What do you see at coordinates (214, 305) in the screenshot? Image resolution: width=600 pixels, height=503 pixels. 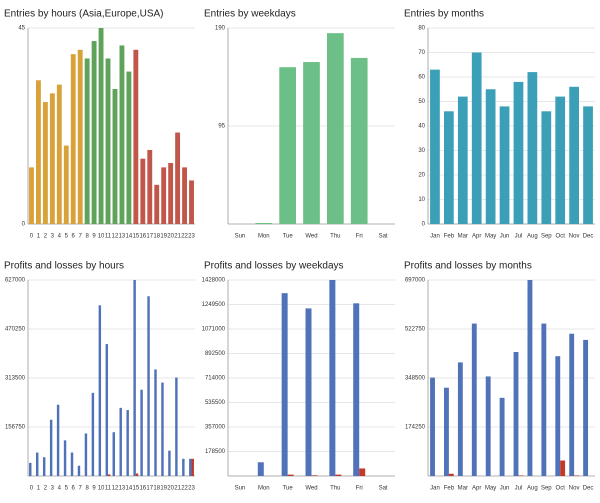 I see `y-tick-label: 1249500` at bounding box center [214, 305].